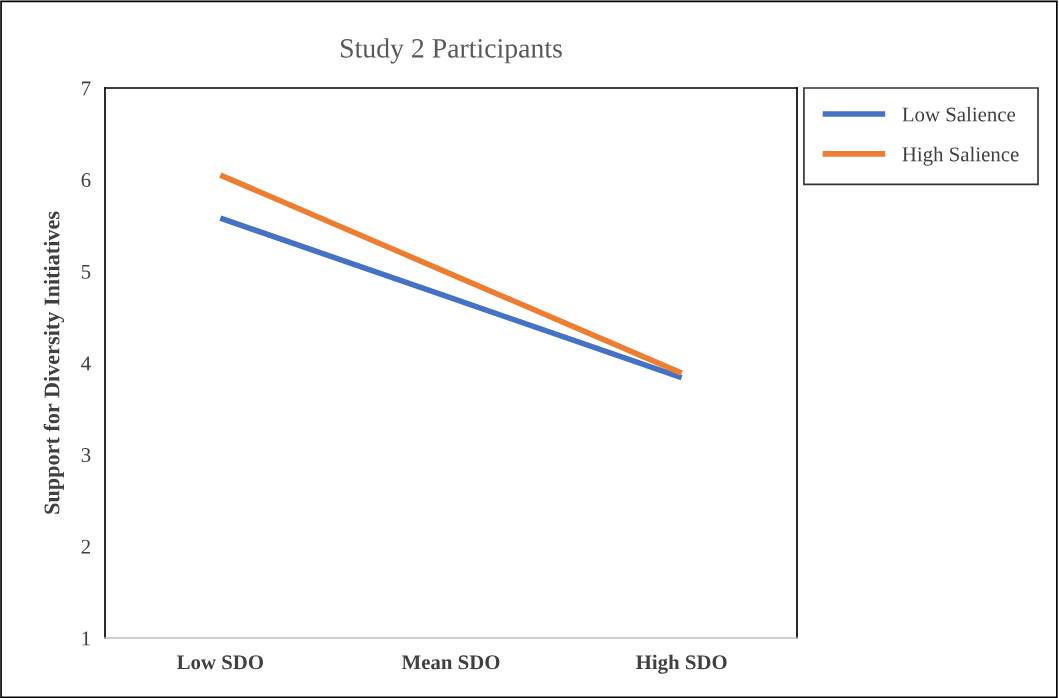 The image size is (1059, 698). Describe the element at coordinates (86, 88) in the screenshot. I see `y-tick-label: 7` at that location.